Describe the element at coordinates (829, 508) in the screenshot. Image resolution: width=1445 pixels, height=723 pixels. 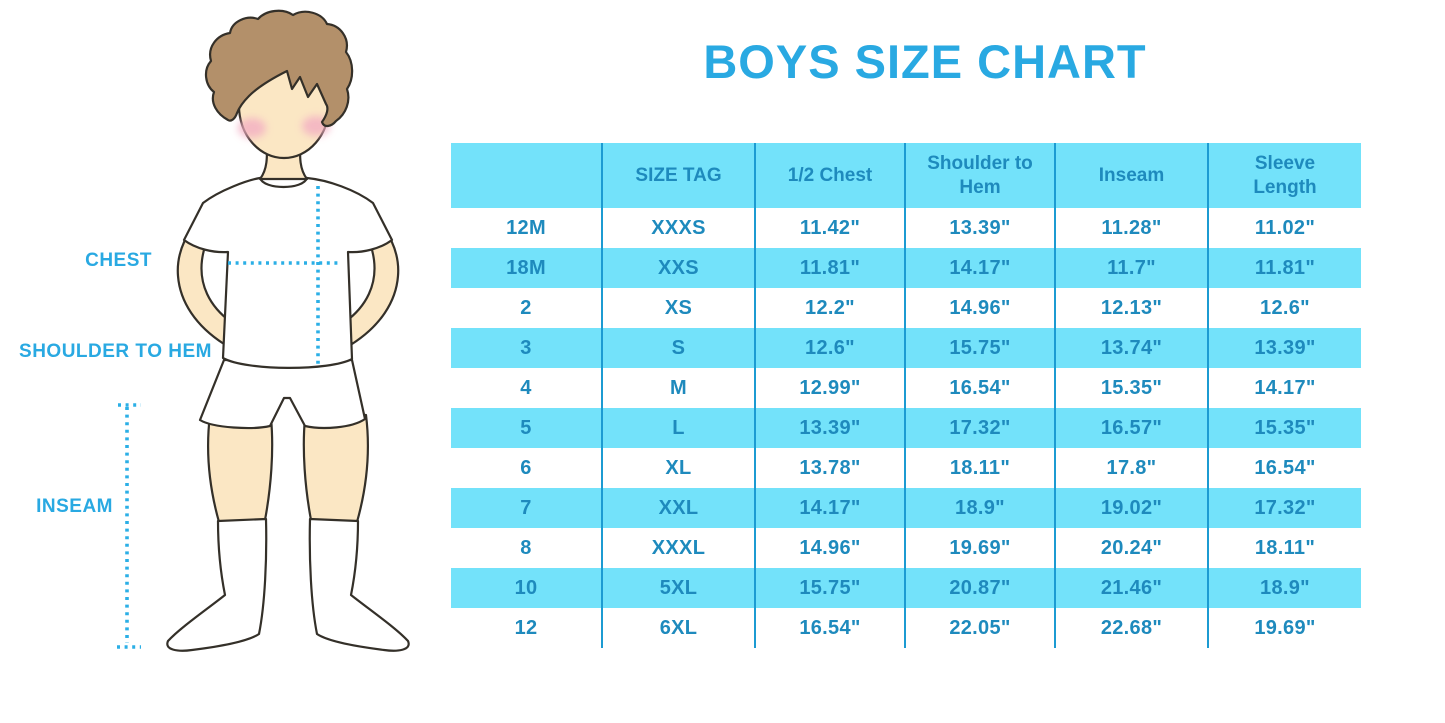
I see `half-chest-cell: 14.17"` at that location.